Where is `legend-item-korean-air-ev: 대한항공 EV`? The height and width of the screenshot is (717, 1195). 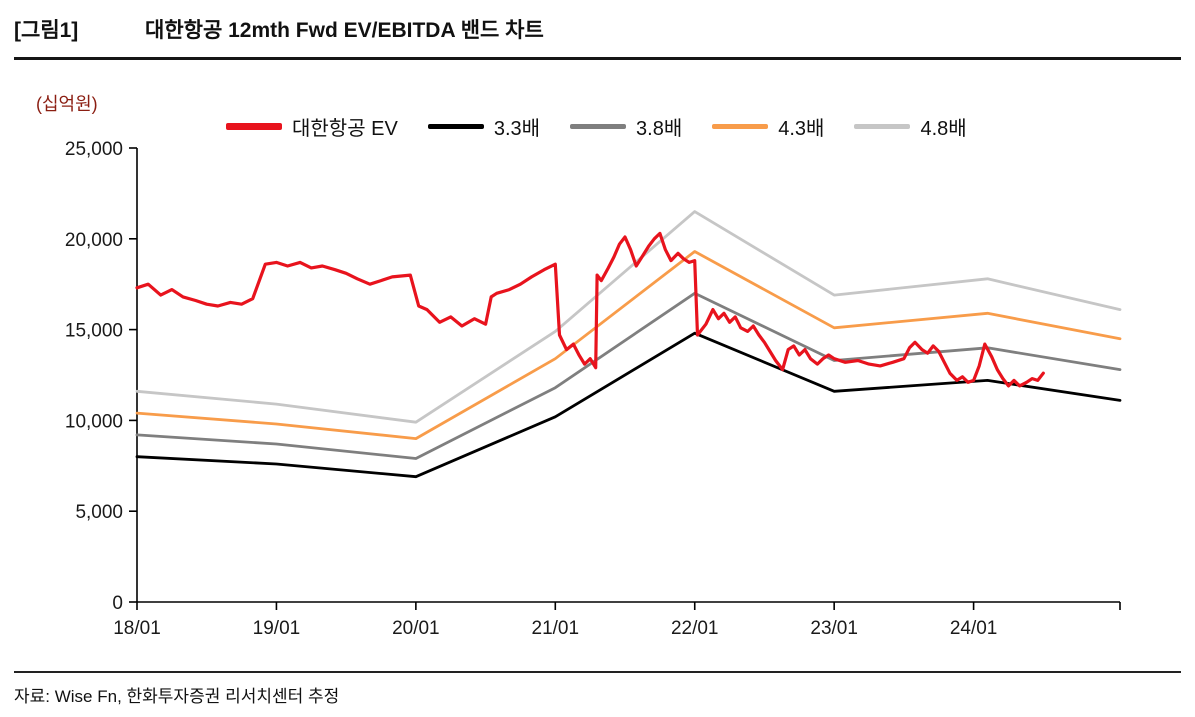 legend-item-korean-air-ev: 대한항공 EV is located at coordinates (312, 126).